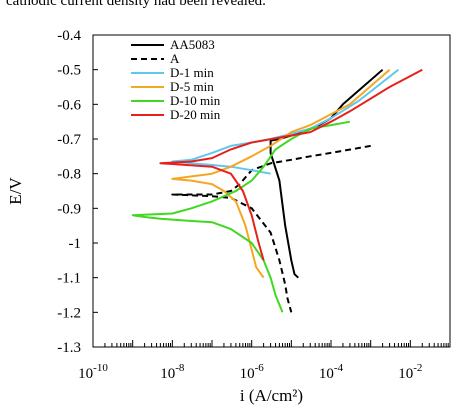  Describe the element at coordinates (69, 36) in the screenshot. I see `y-tick-label: -0.4` at that location.